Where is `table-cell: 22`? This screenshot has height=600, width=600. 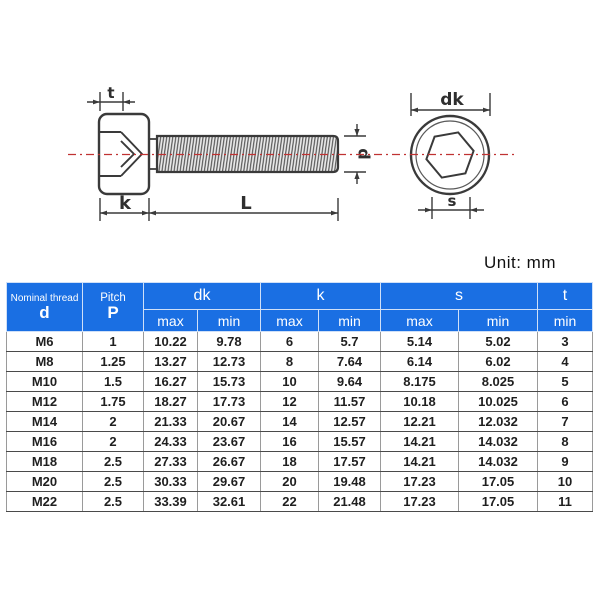 table-cell: 22 is located at coordinates (289, 501).